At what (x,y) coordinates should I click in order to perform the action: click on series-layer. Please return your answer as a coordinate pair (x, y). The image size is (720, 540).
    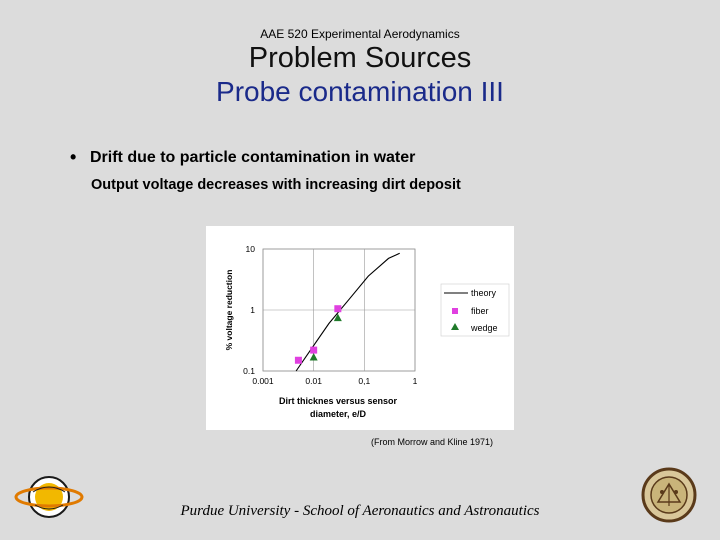
    Looking at the image, I should click on (347, 312).